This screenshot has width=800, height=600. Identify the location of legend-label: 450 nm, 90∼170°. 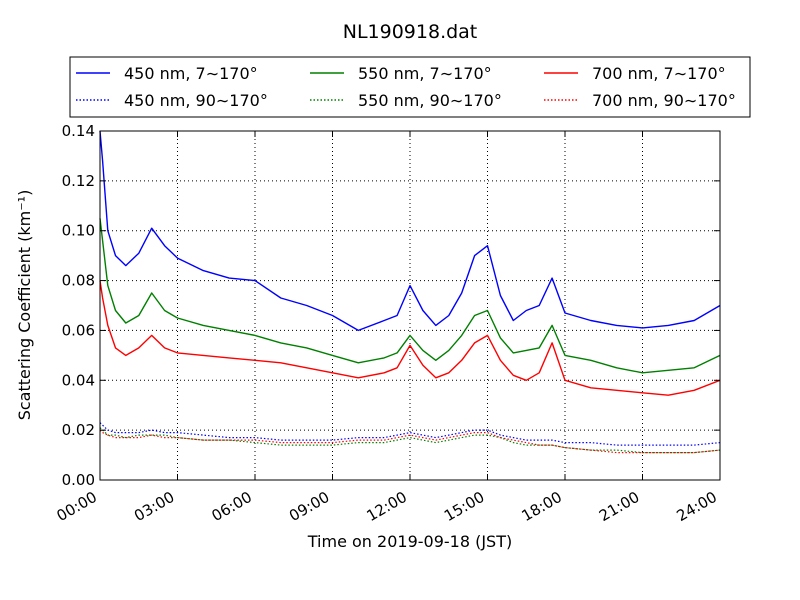
(196, 100).